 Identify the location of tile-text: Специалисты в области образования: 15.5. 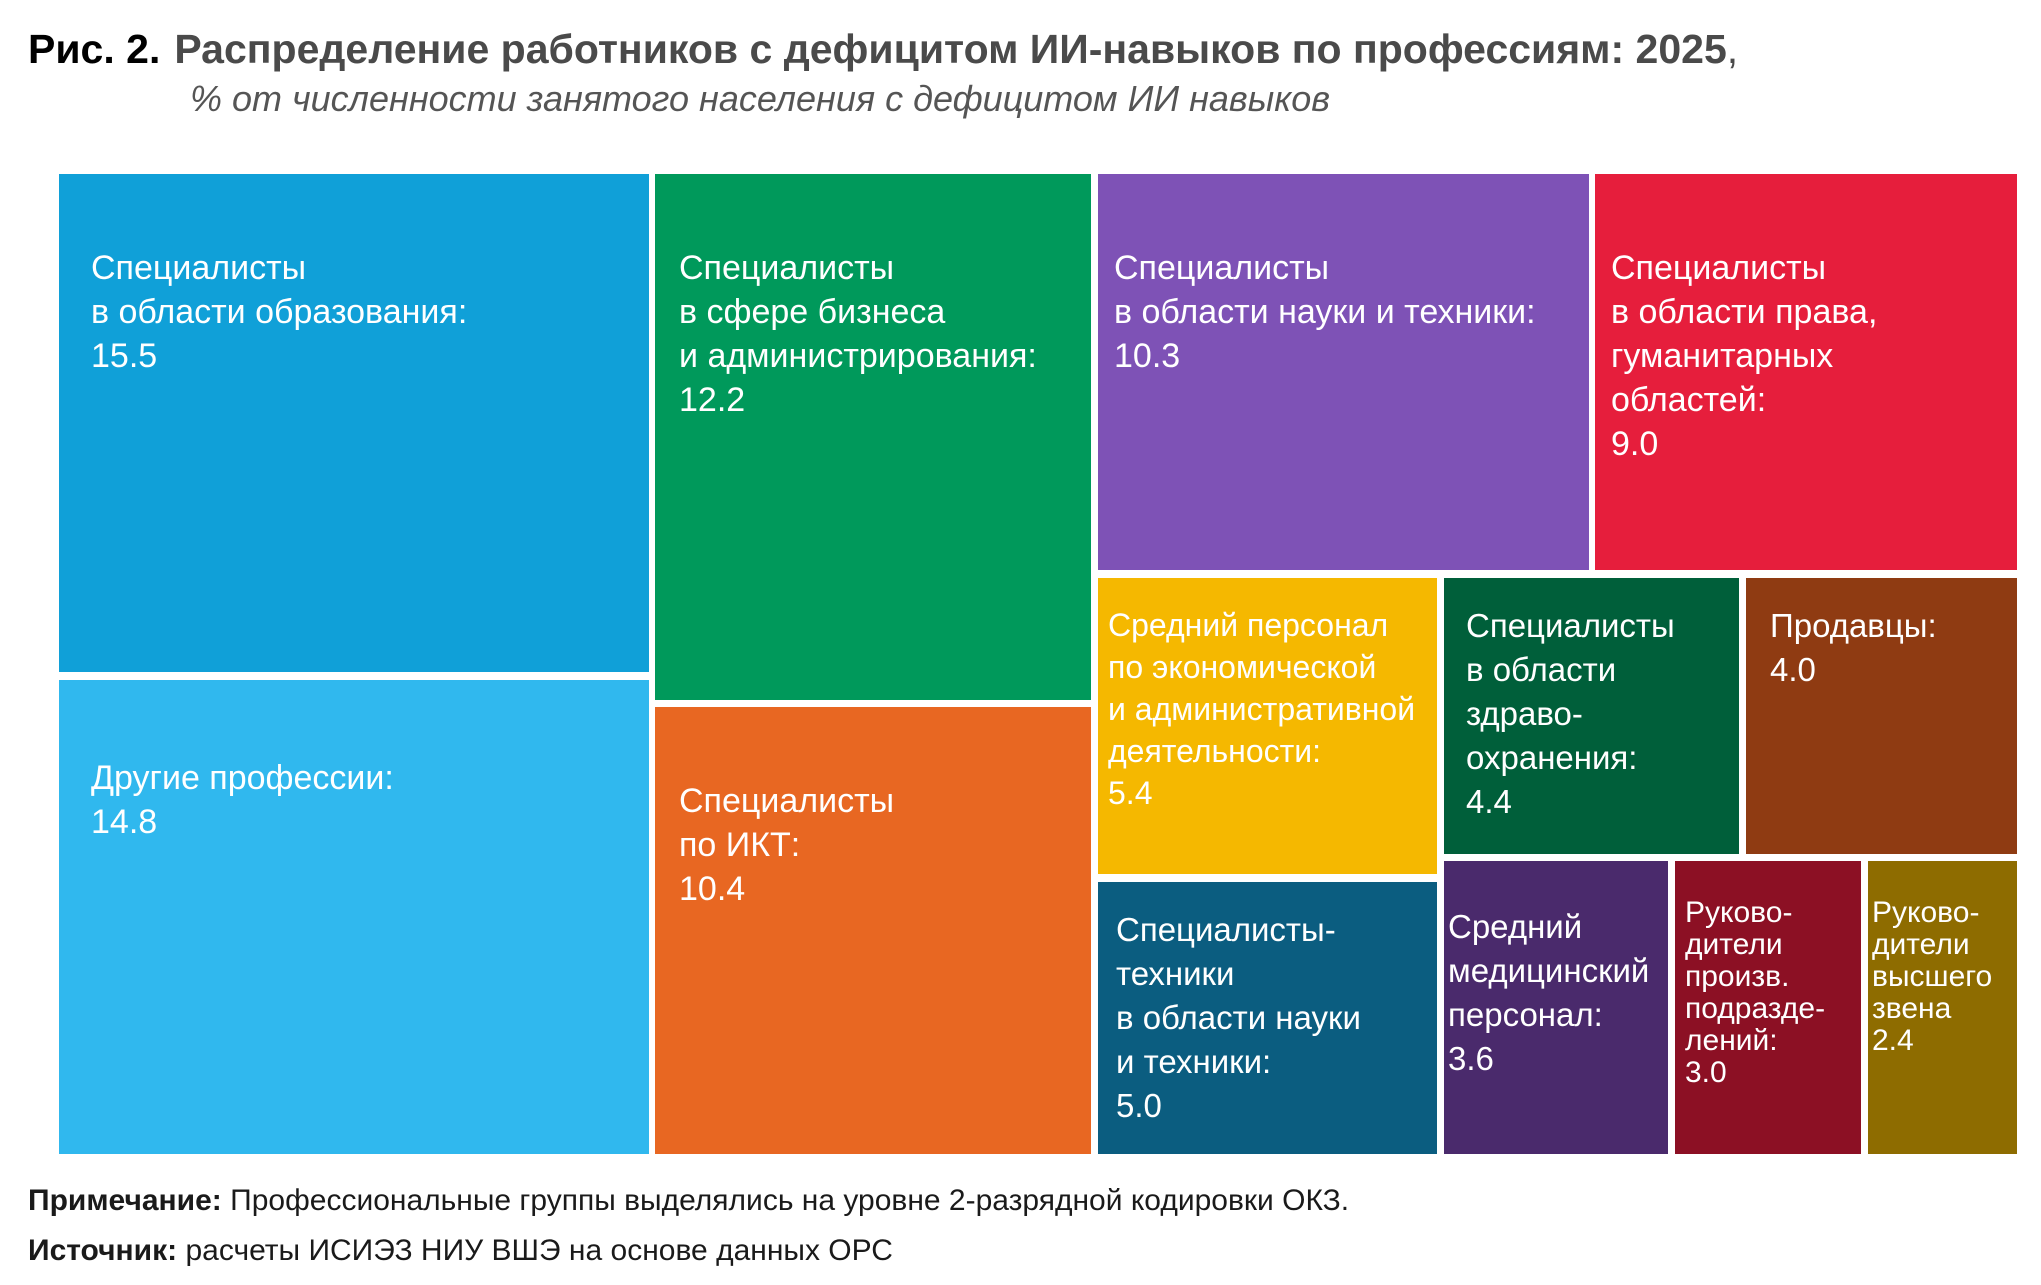
(279, 312).